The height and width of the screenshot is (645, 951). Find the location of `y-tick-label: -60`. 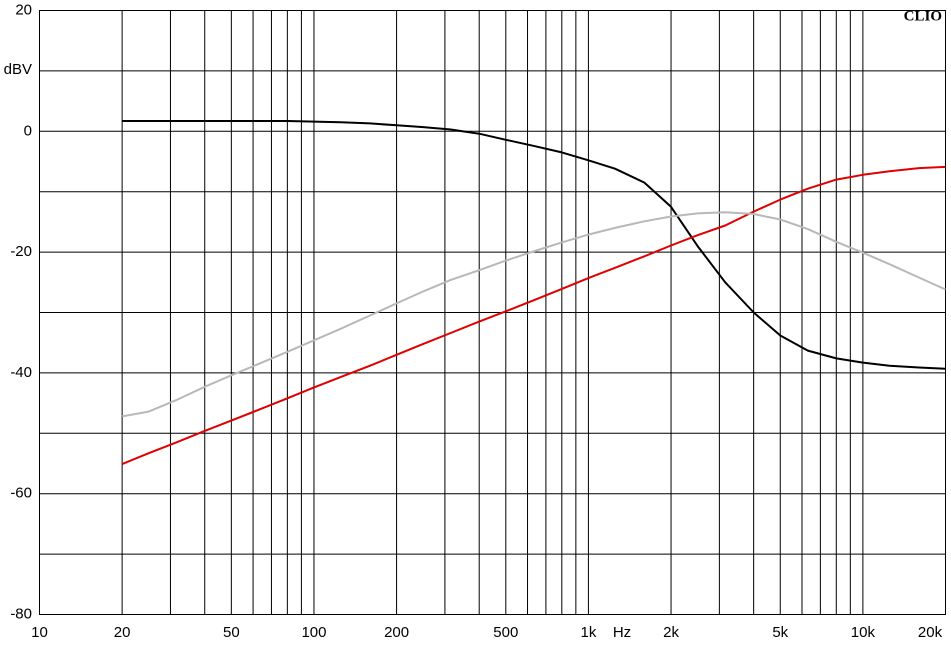

y-tick-label: -60 is located at coordinates (21, 493).